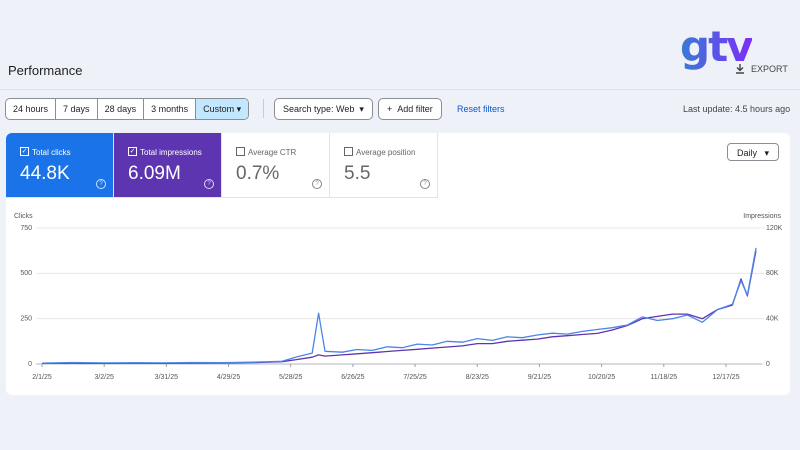  What do you see at coordinates (31, 109) in the screenshot?
I see `date-range-button: 24 hours` at bounding box center [31, 109].